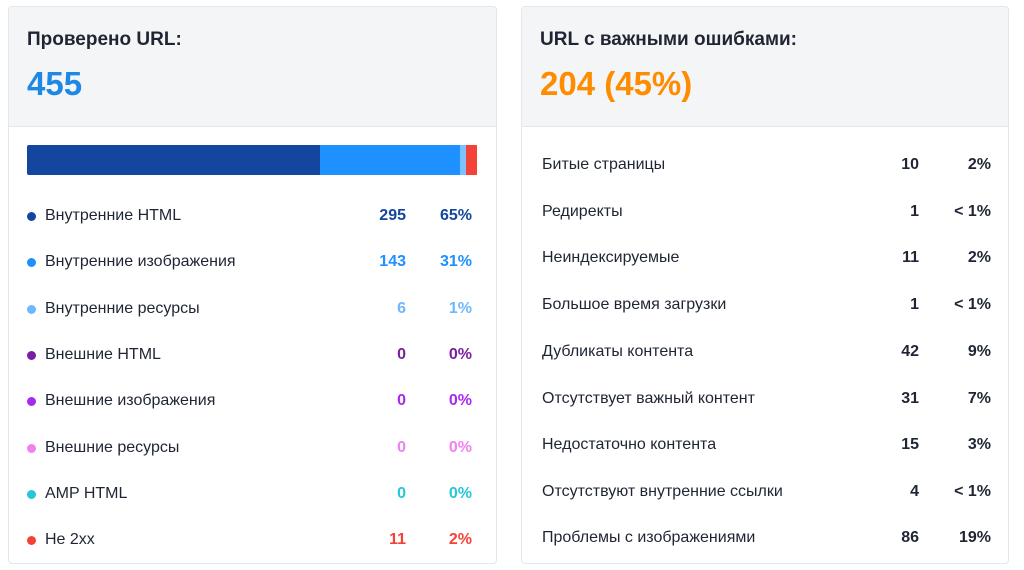  I want to click on error-label: Отсутствуют внутренние ссылки, so click(662, 491).